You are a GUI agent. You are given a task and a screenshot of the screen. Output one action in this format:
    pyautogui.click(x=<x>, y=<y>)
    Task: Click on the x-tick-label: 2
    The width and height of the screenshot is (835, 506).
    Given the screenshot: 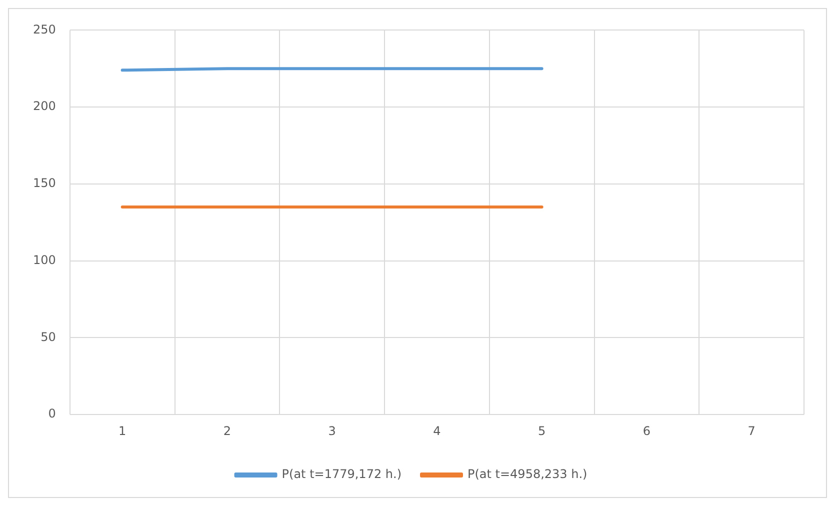 What is the action you would take?
    pyautogui.click(x=227, y=431)
    